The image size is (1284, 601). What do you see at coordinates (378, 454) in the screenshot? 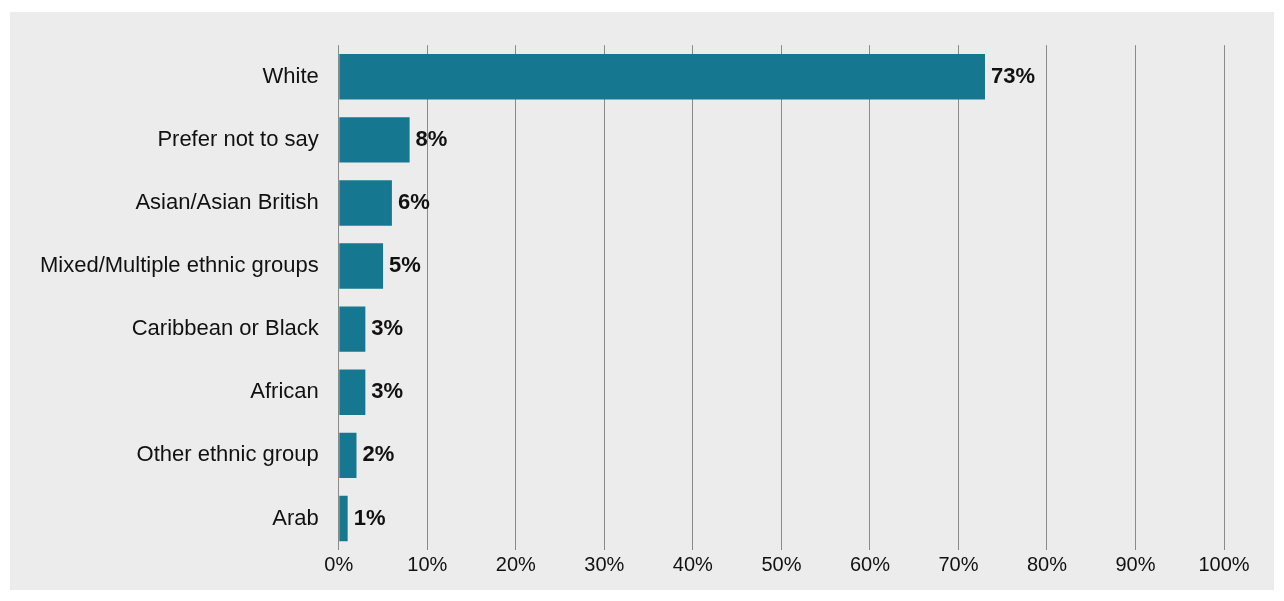
I see `data-label: 2%` at bounding box center [378, 454].